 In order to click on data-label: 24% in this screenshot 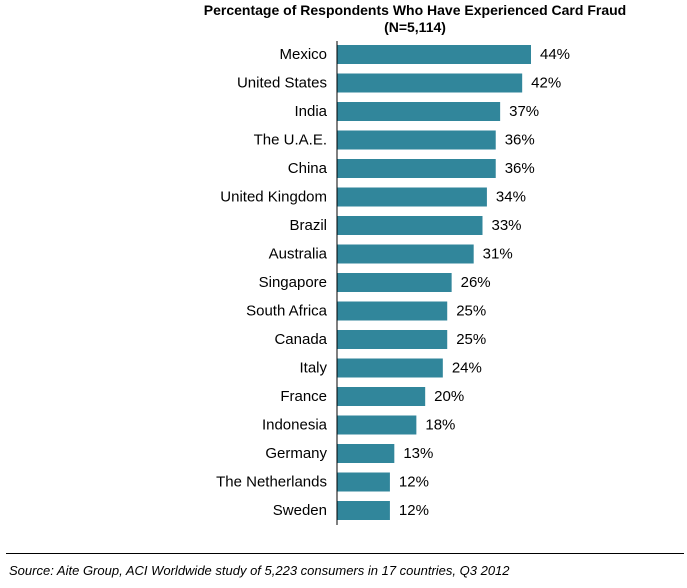, I will do `click(467, 368)`.